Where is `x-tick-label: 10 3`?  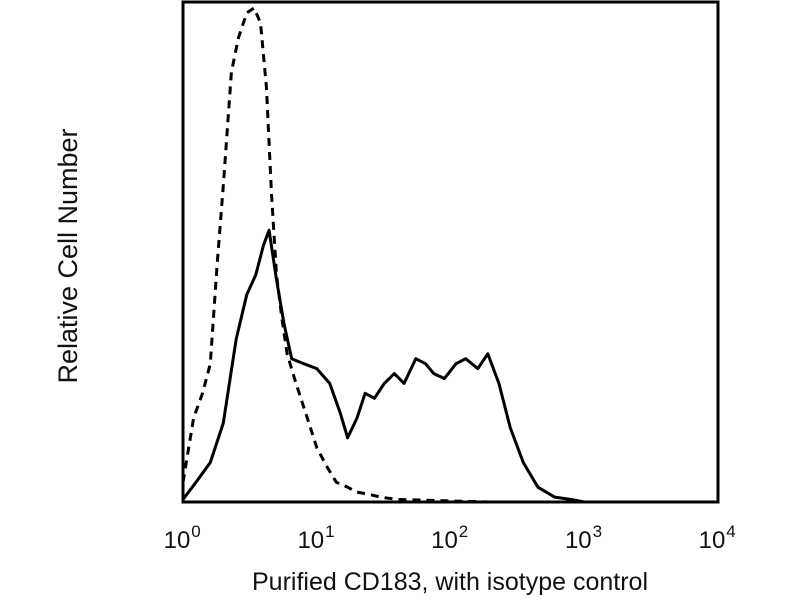 x-tick-label: 10 3 is located at coordinates (583, 538).